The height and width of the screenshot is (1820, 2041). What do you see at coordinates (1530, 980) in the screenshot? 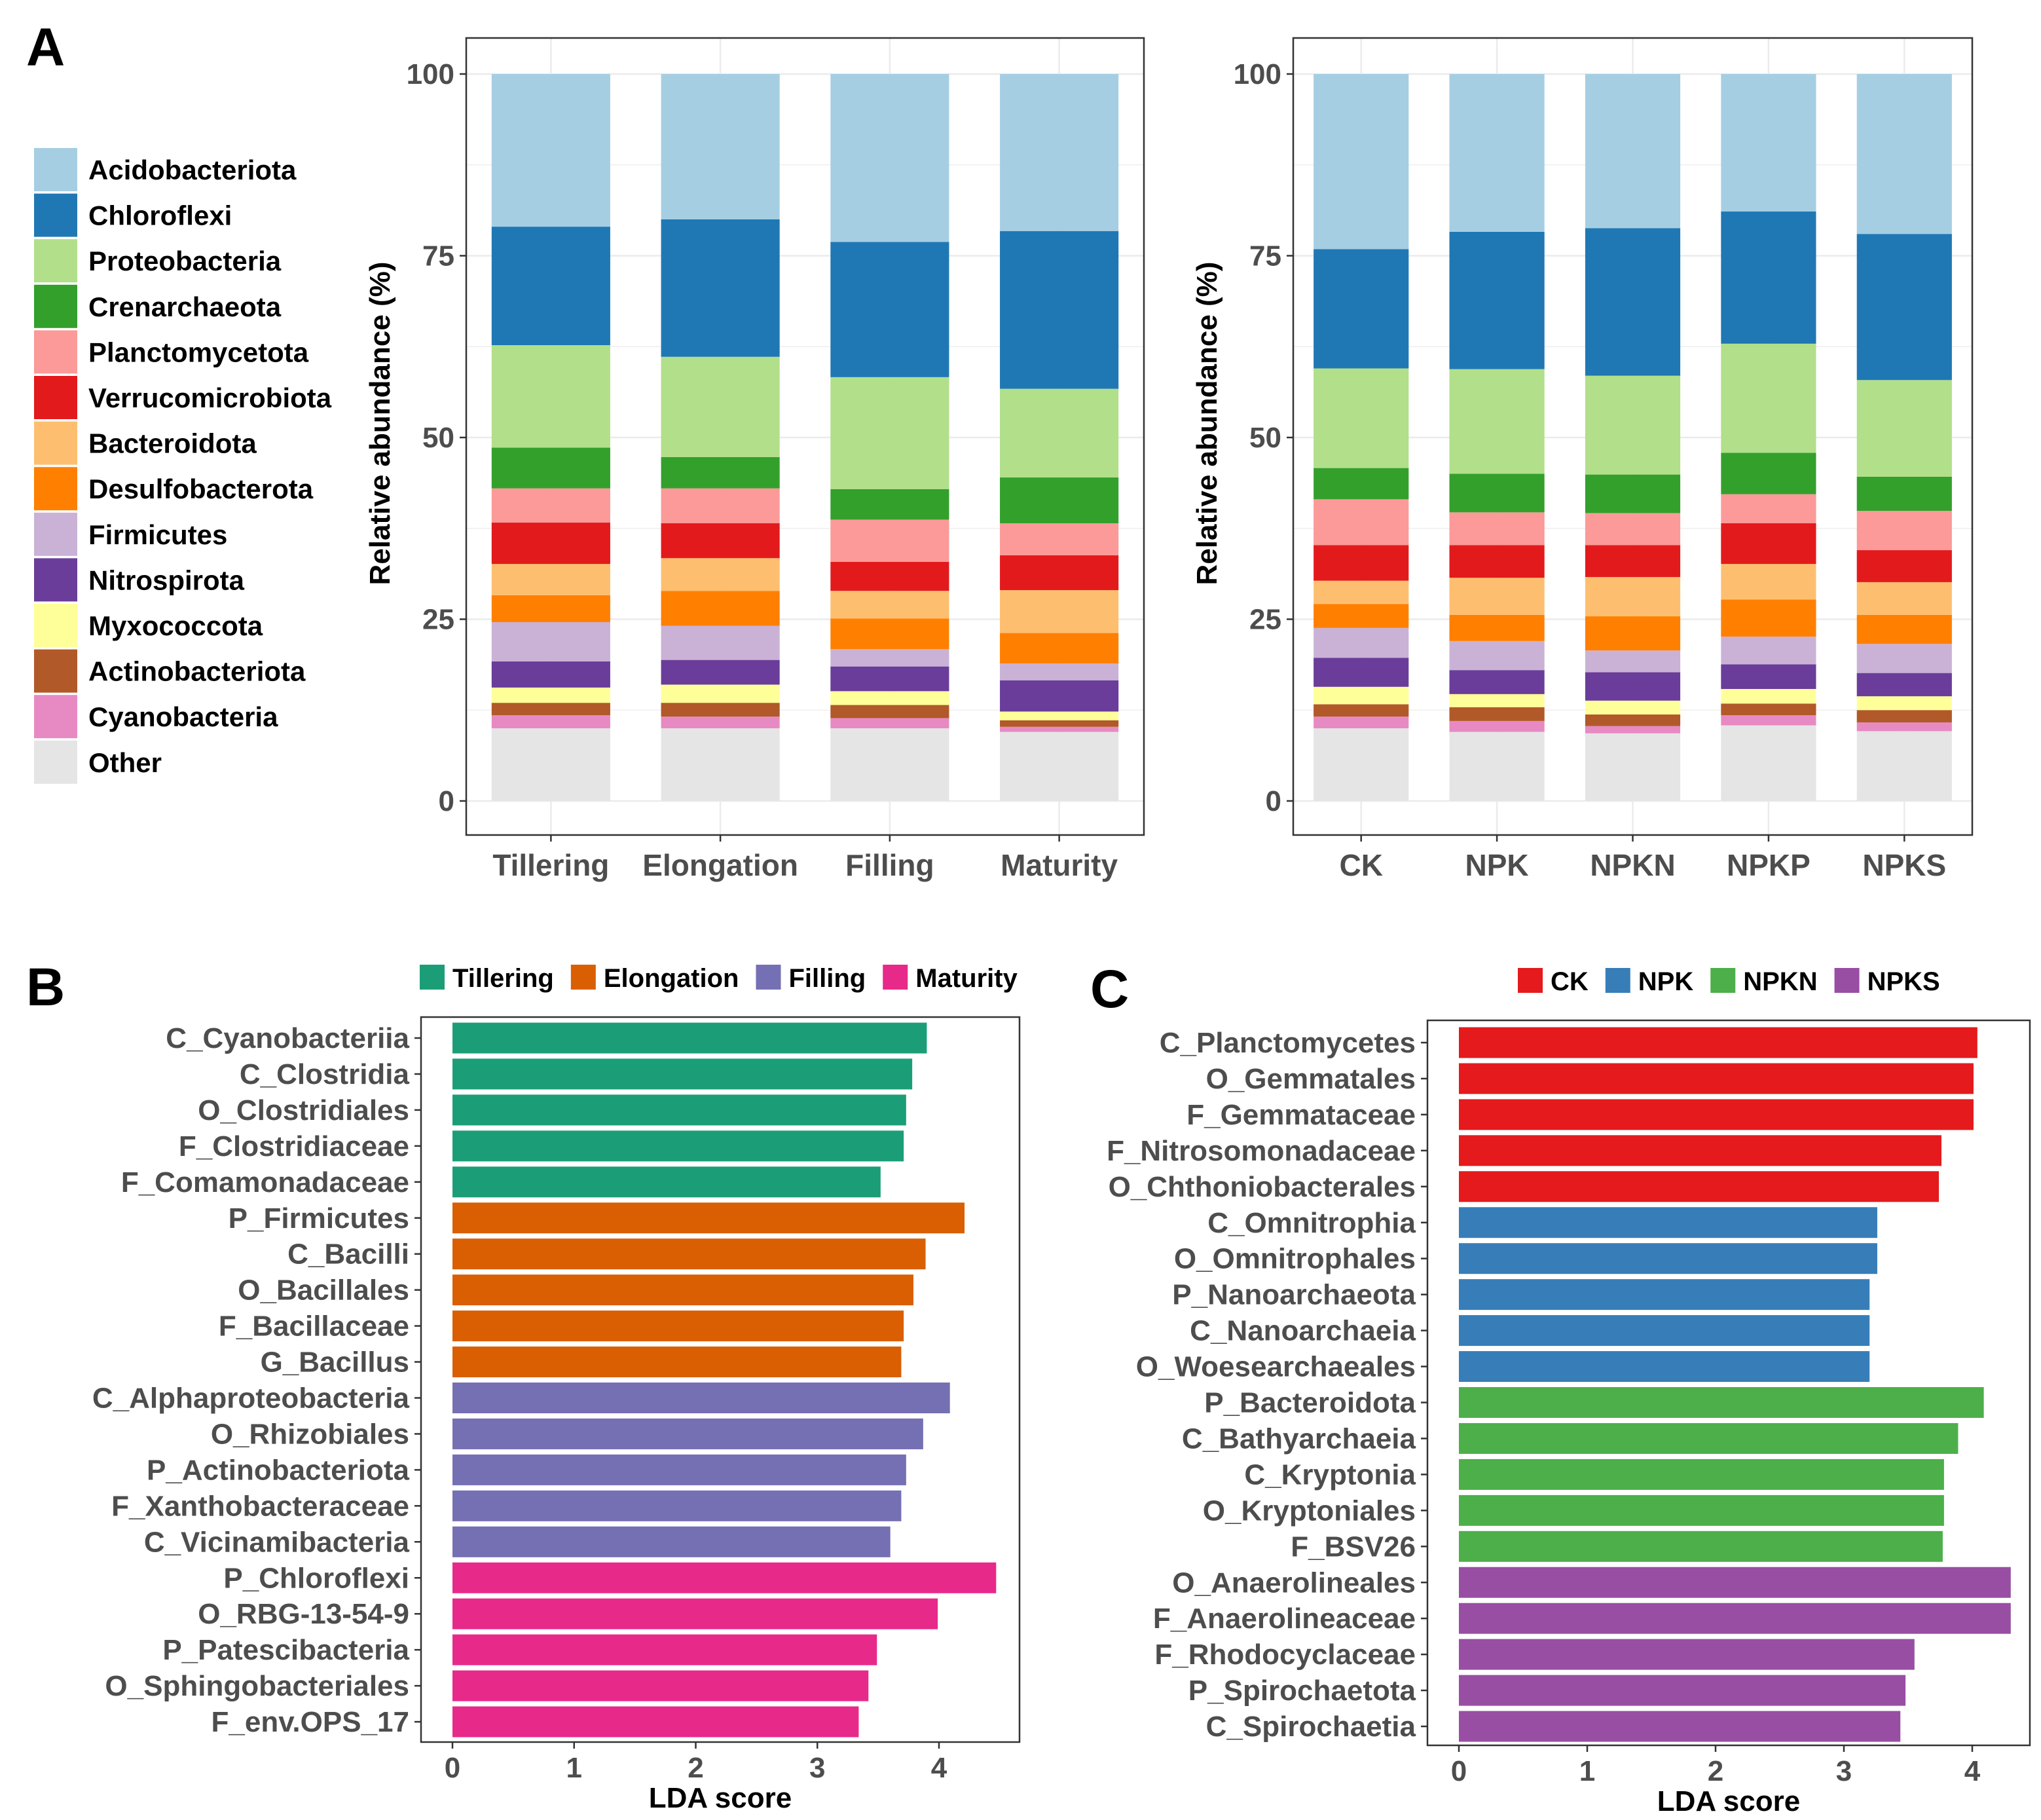
I see `lda-legend-key-ck` at bounding box center [1530, 980].